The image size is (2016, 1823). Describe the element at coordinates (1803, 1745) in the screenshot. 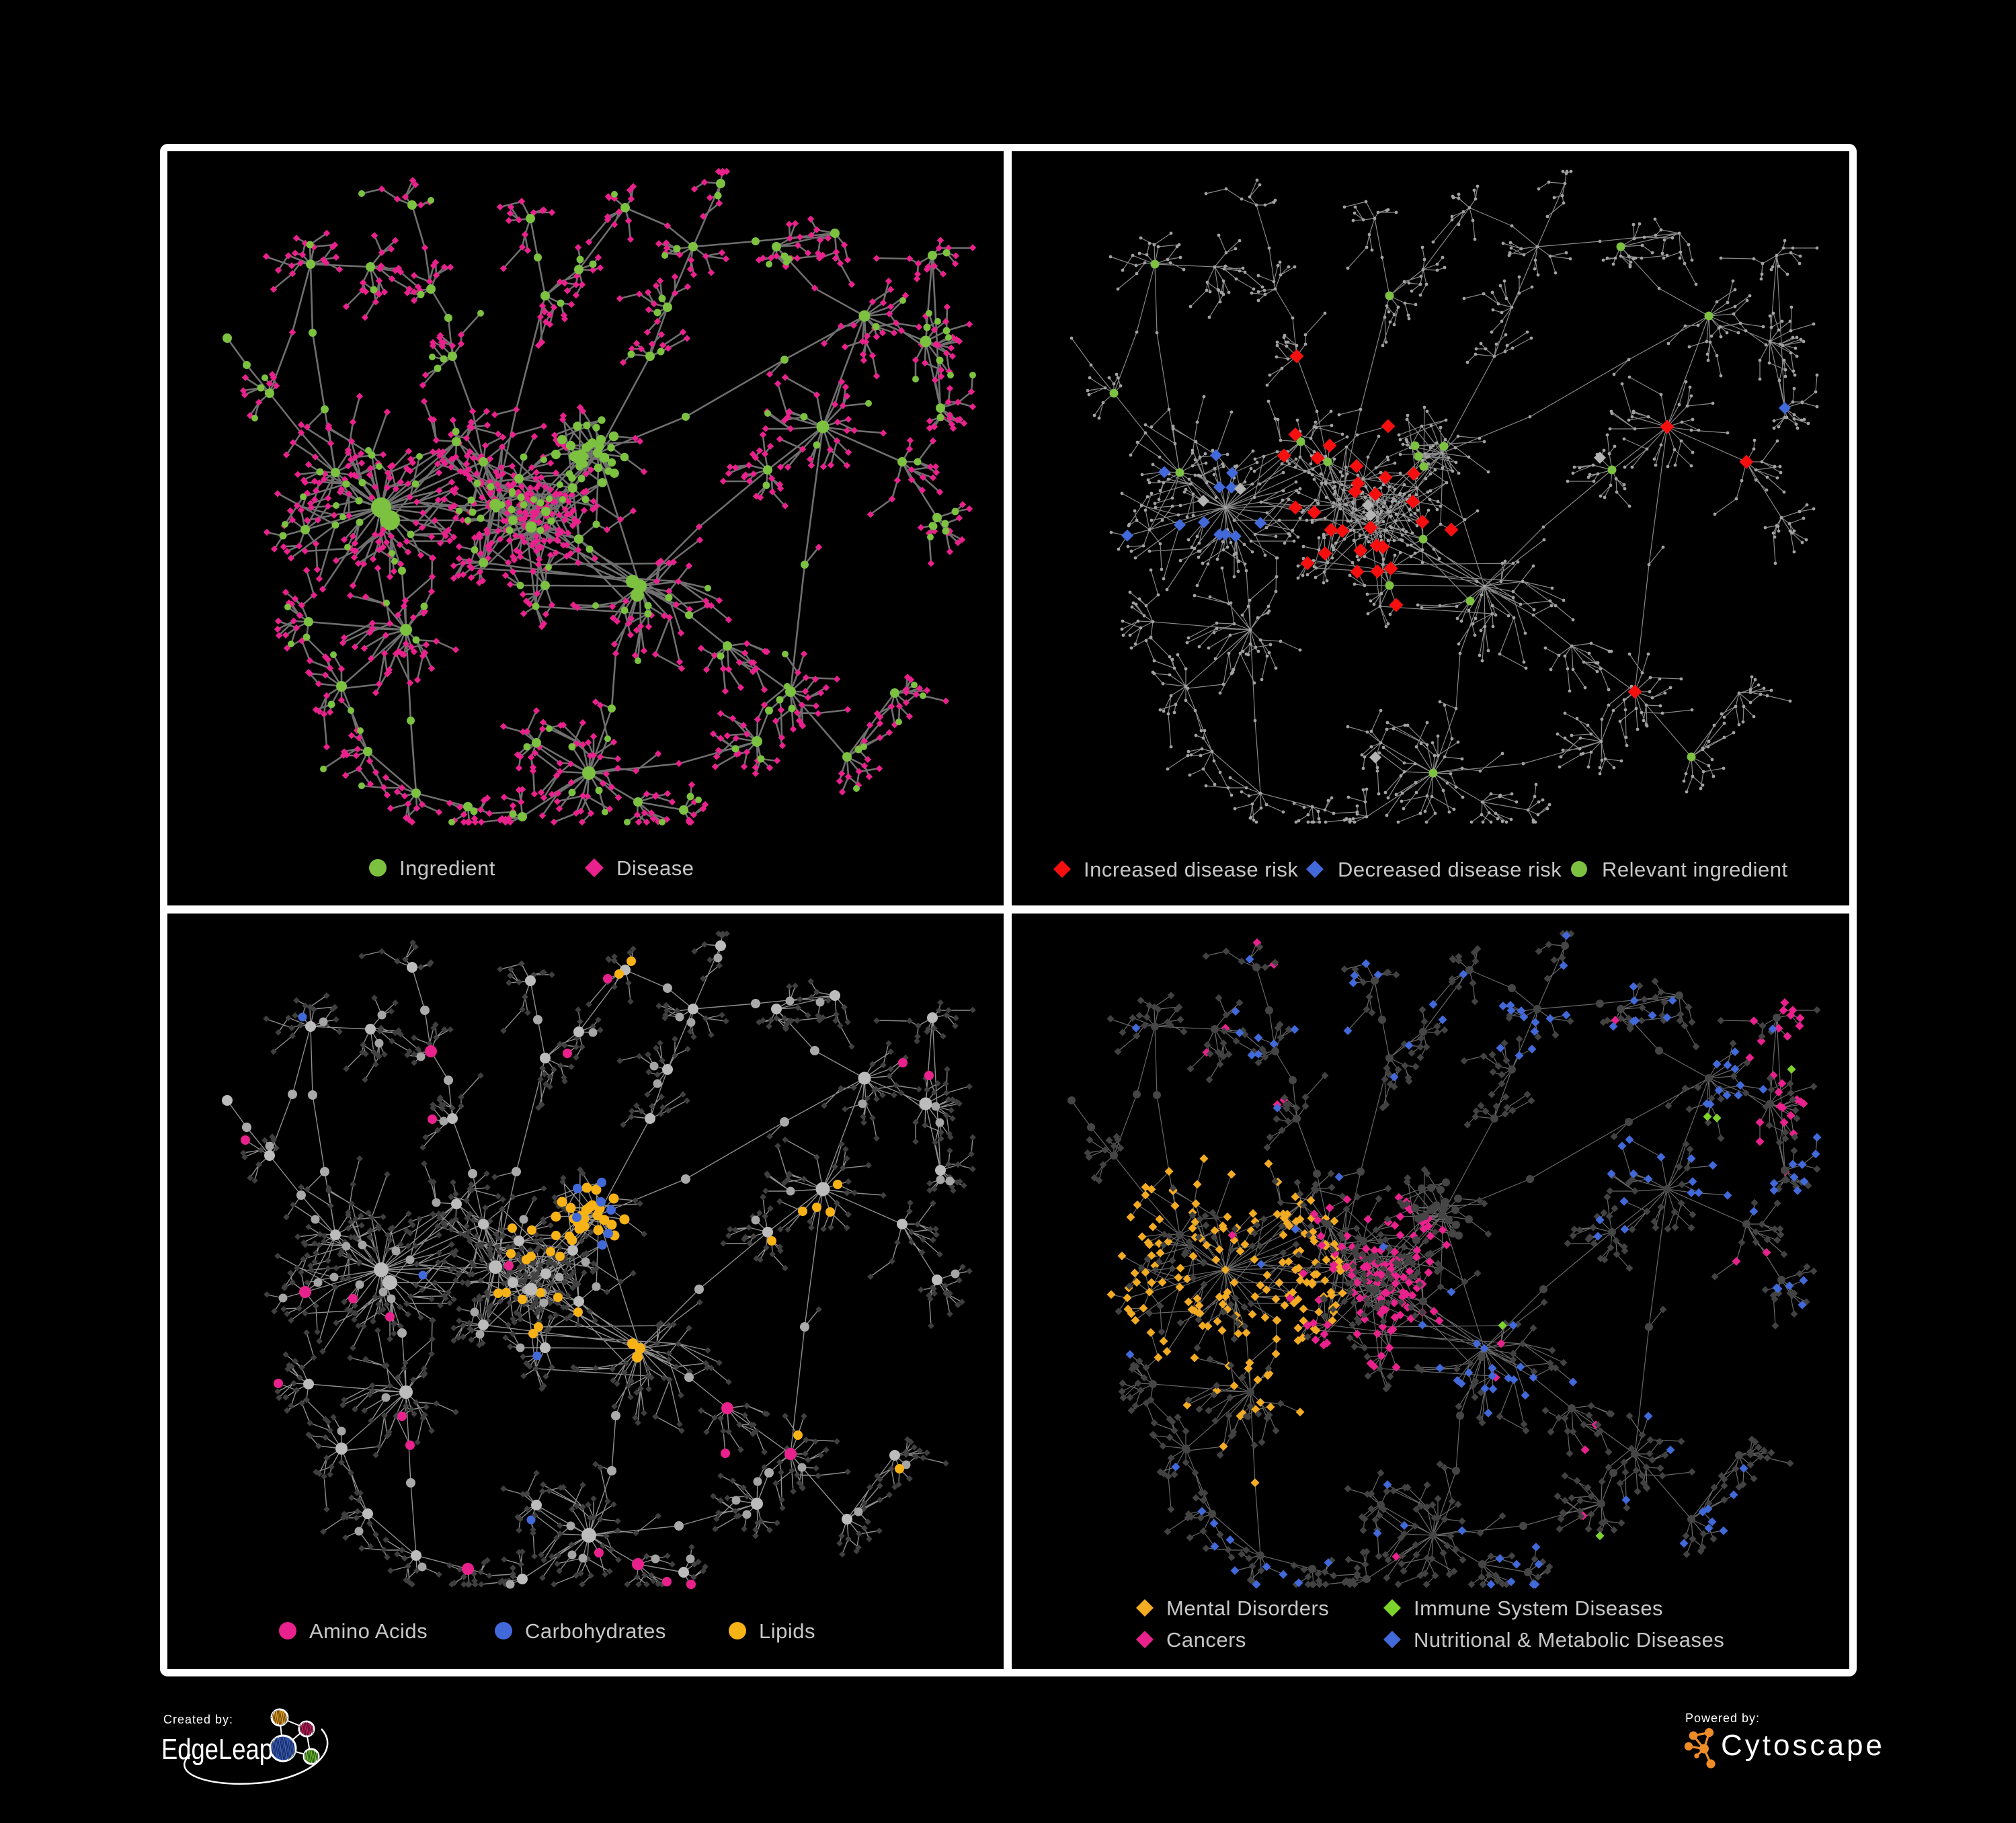

I see `svg-text: Cytoscape` at that location.